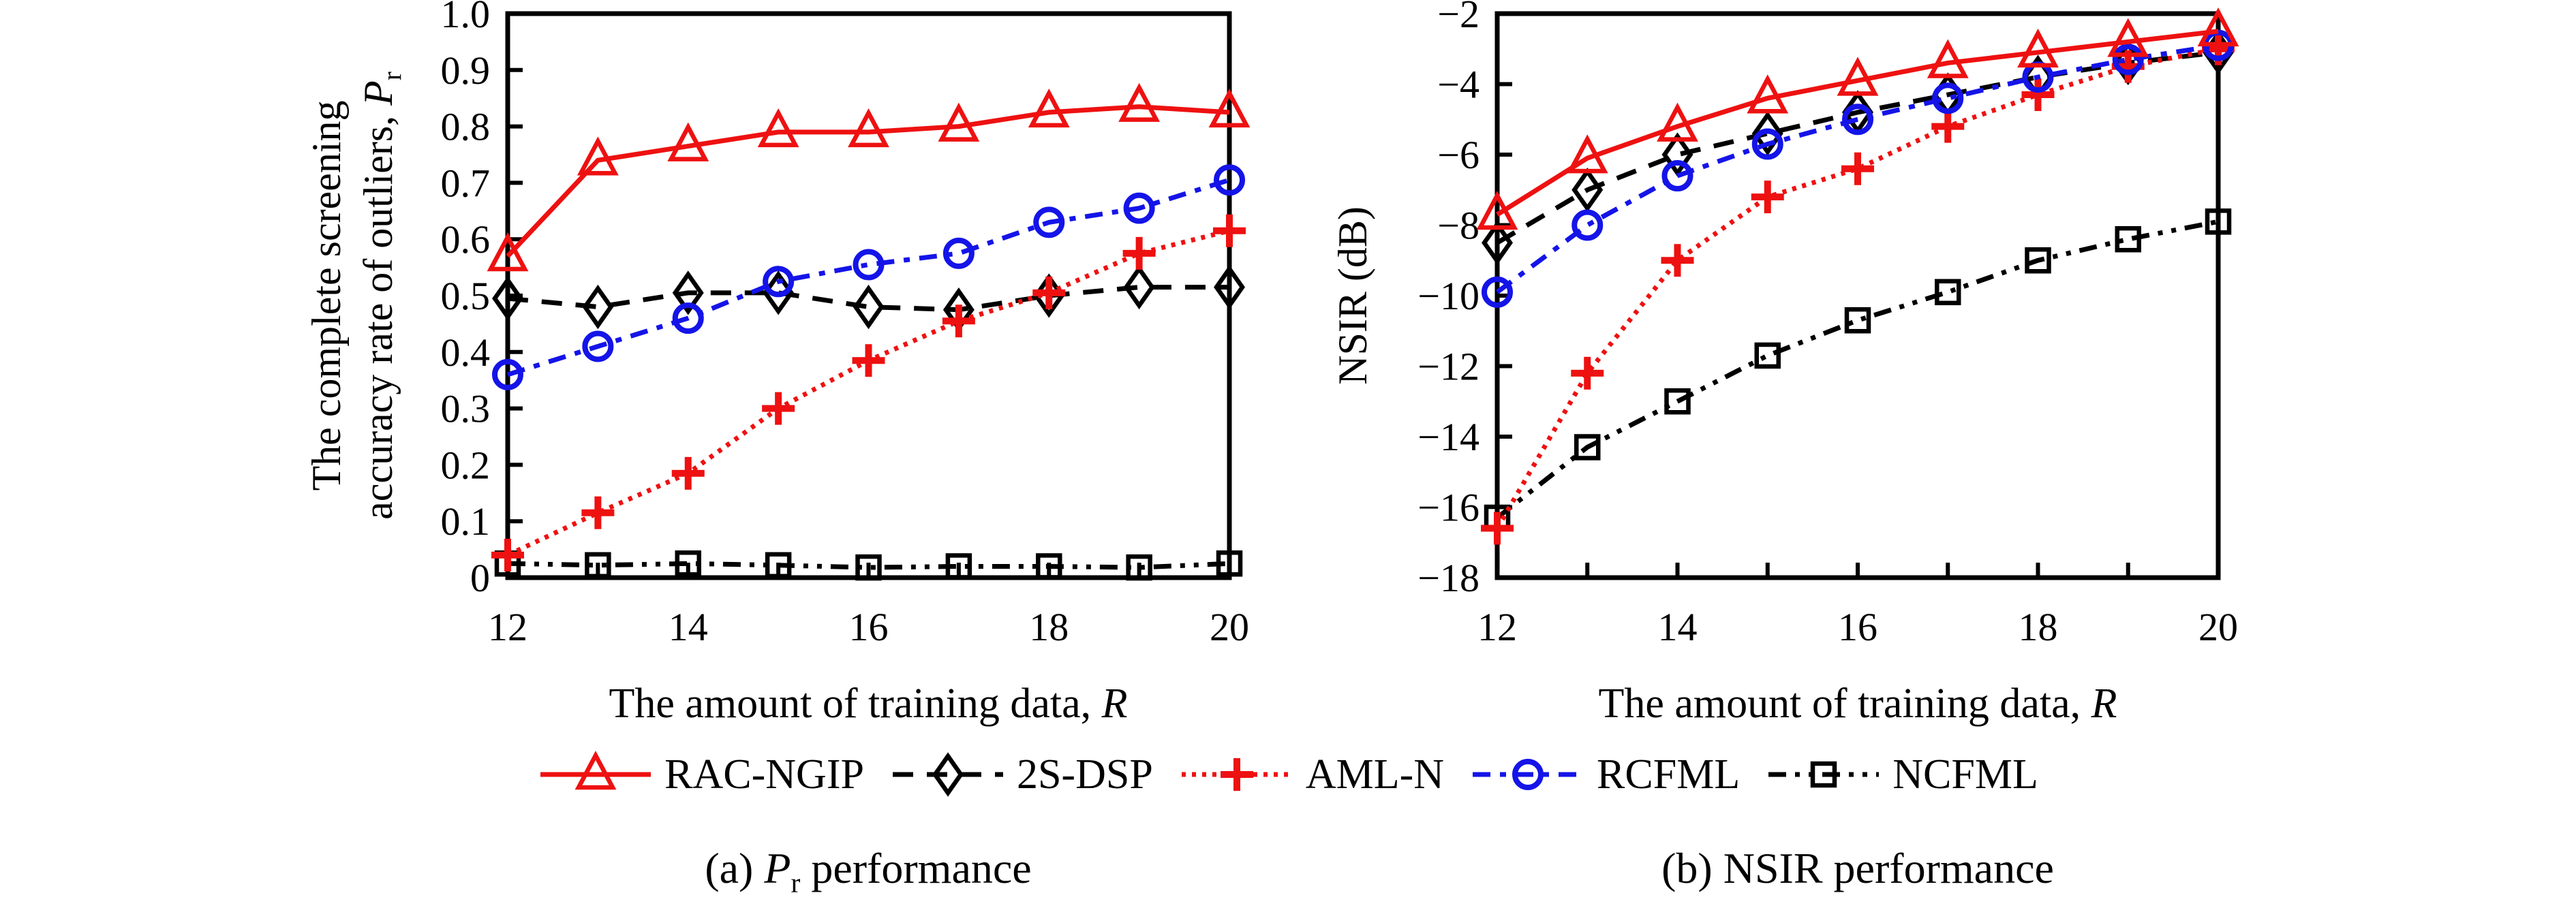 The height and width of the screenshot is (908, 2576). I want to click on legend-marker-RCFML, so click(1528, 774).